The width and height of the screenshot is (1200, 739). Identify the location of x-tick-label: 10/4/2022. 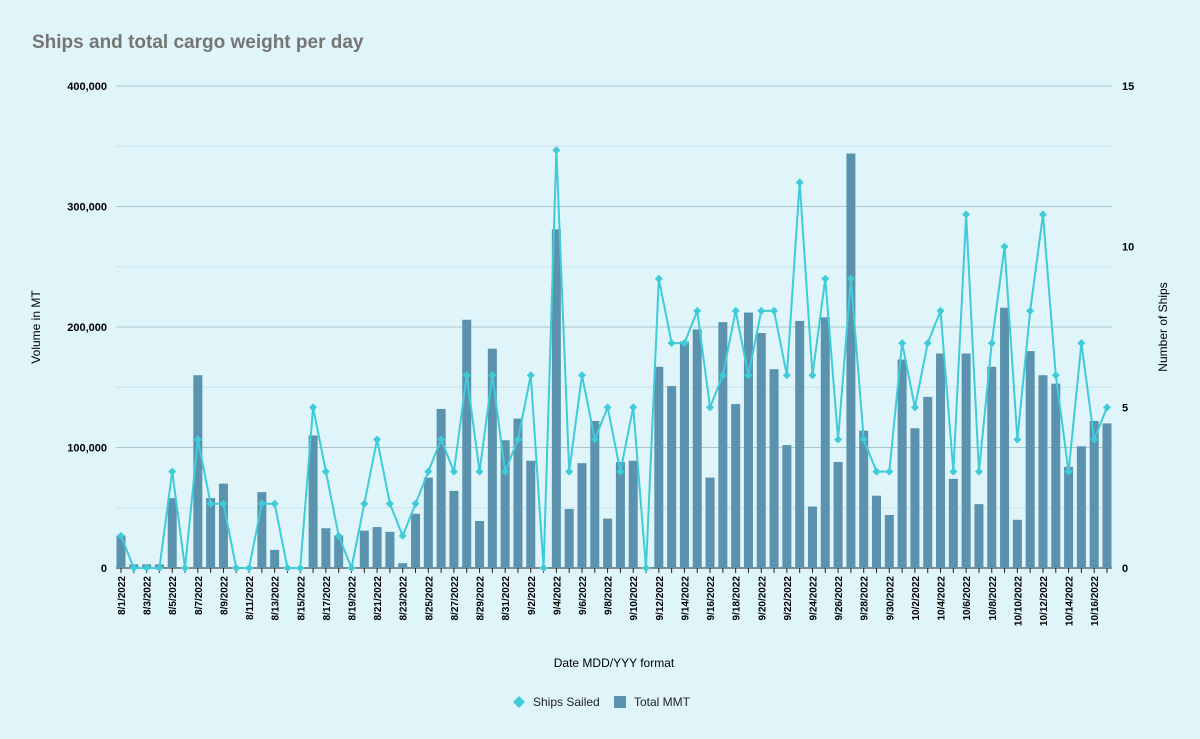
(942, 598).